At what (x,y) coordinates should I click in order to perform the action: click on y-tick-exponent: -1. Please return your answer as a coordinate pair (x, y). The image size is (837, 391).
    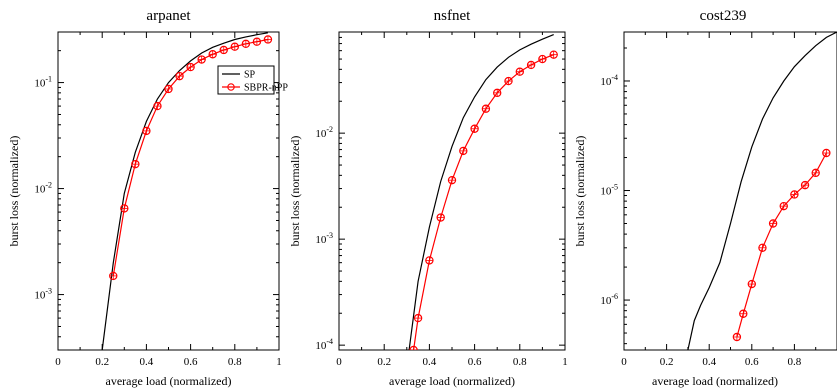
    Looking at the image, I should click on (48, 79).